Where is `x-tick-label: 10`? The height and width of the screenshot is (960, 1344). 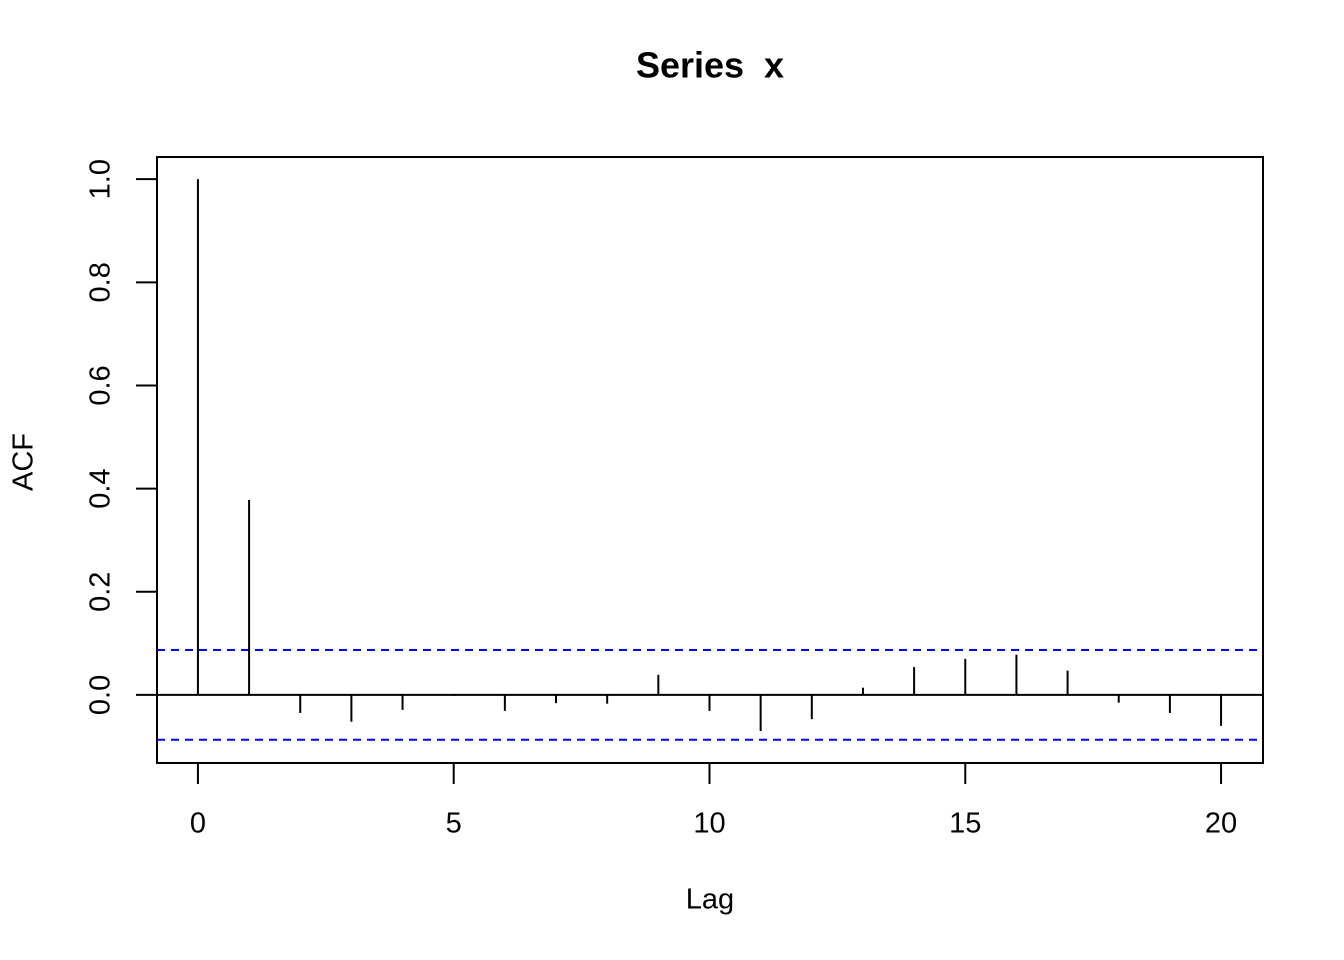 x-tick-label: 10 is located at coordinates (709, 824).